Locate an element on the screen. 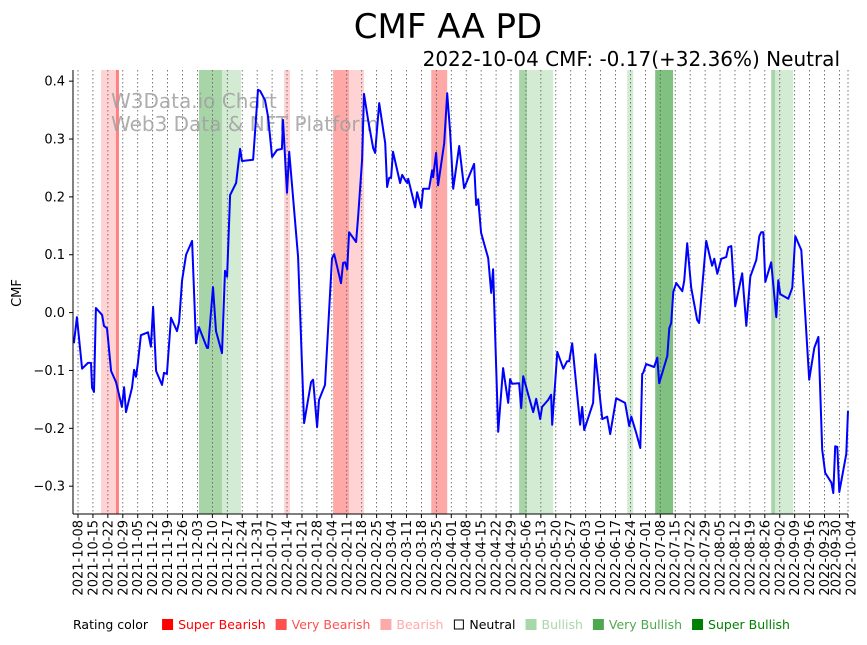  x-tick-label: 2021-12-10 is located at coordinates (213, 558).